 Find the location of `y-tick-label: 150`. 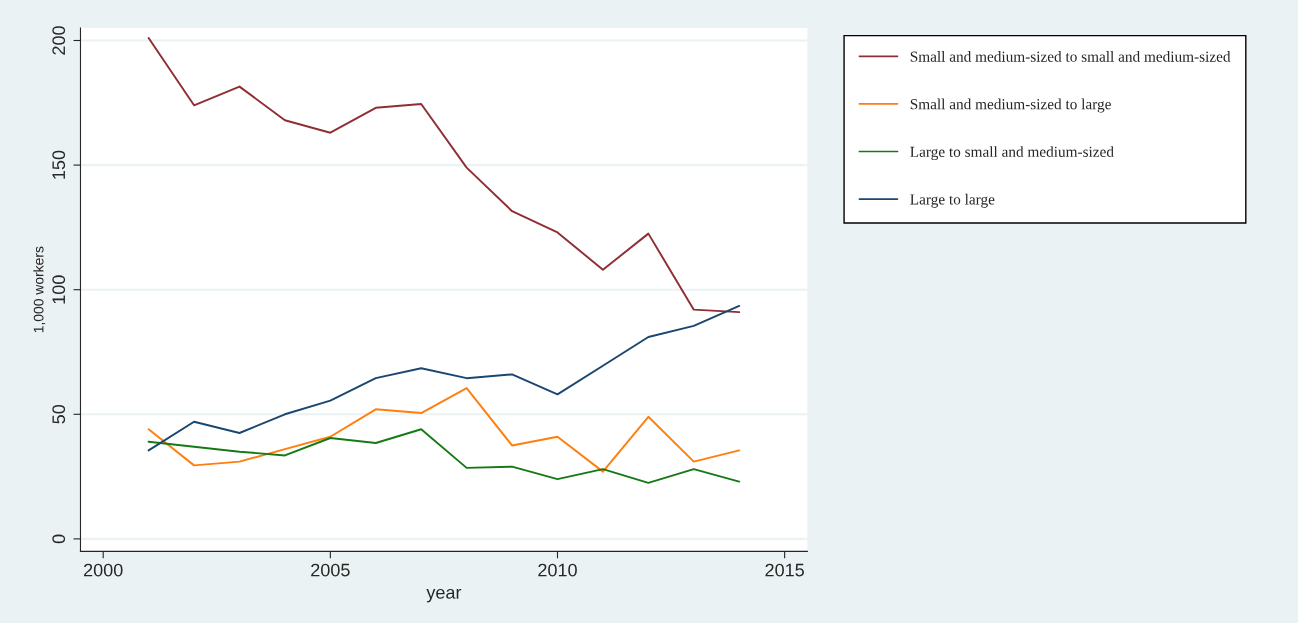

y-tick-label: 150 is located at coordinates (59, 164).